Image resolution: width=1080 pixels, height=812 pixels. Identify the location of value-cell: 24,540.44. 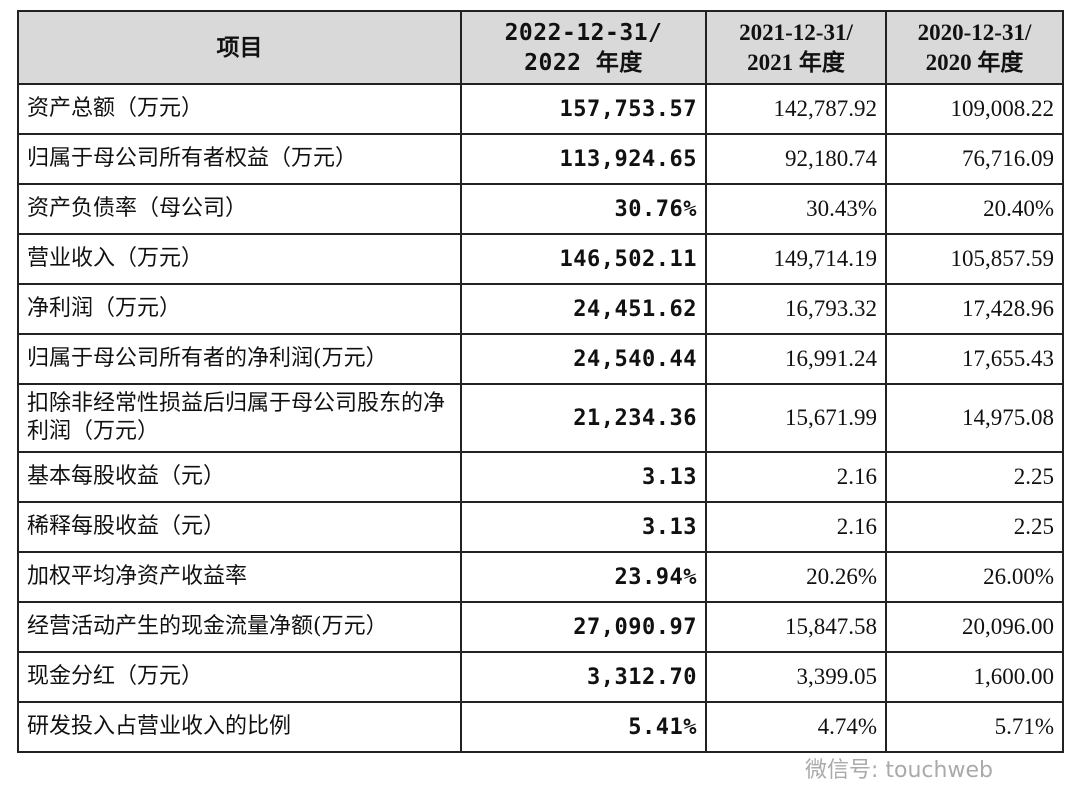
(583, 359).